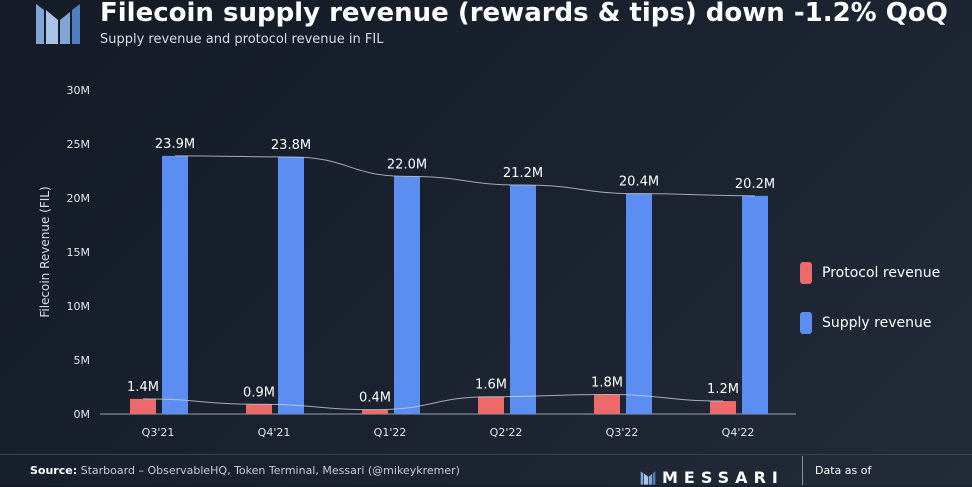  I want to click on y-axis-label: Filecoin Revenue (FIL), so click(45, 251).